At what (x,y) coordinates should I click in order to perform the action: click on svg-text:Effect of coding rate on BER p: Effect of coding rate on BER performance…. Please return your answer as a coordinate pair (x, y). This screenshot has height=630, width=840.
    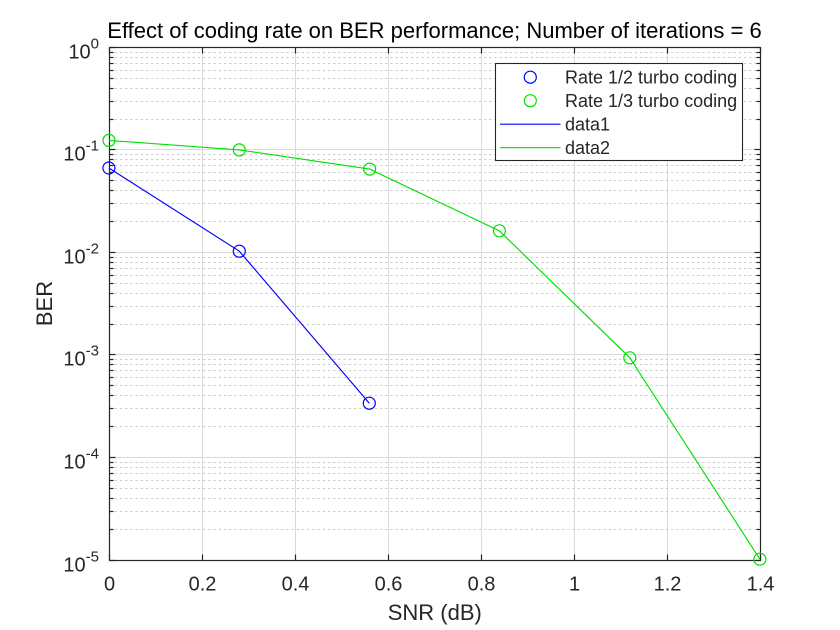
    Looking at the image, I should click on (434, 30).